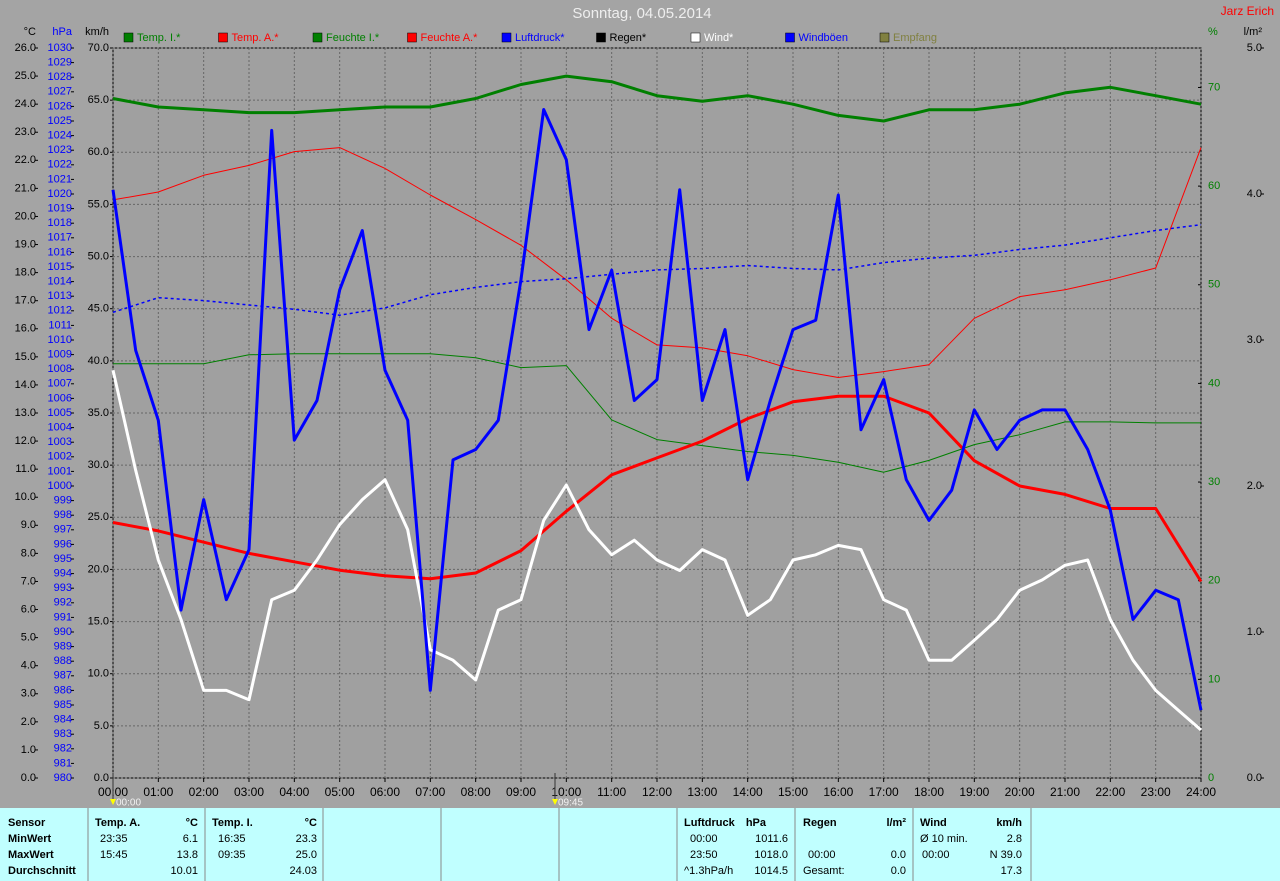 The image size is (1280, 881). Describe the element at coordinates (63, 749) in the screenshot. I see `y-tick-label: 982` at that location.